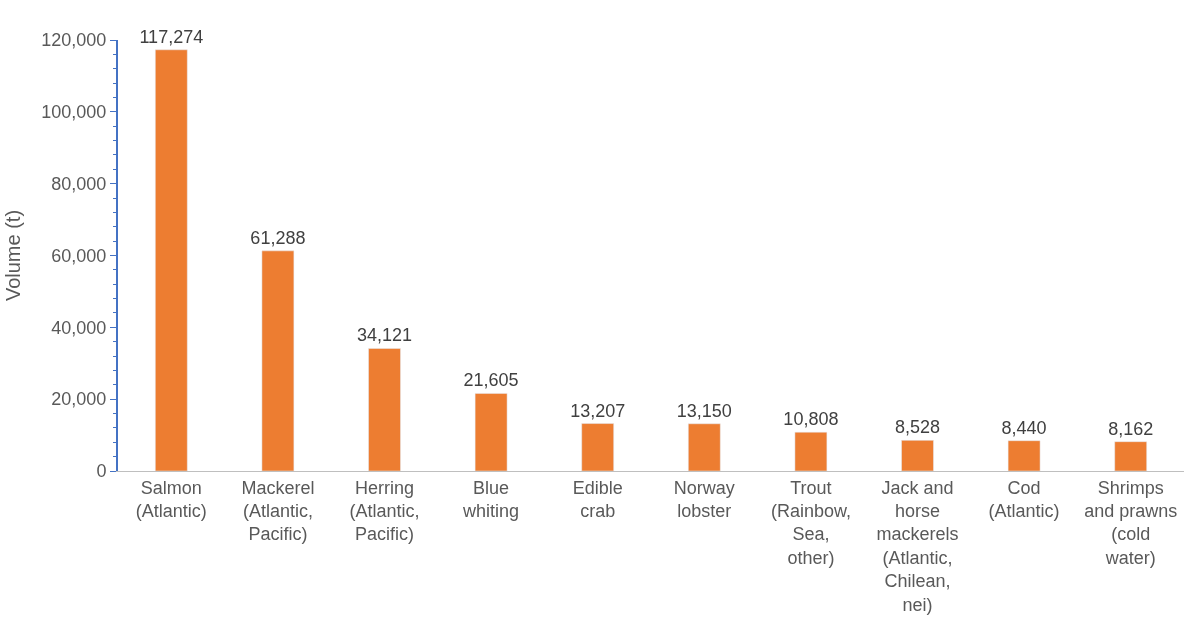 Image resolution: width=1204 pixels, height=641 pixels. I want to click on data-label: 13,207, so click(598, 410).